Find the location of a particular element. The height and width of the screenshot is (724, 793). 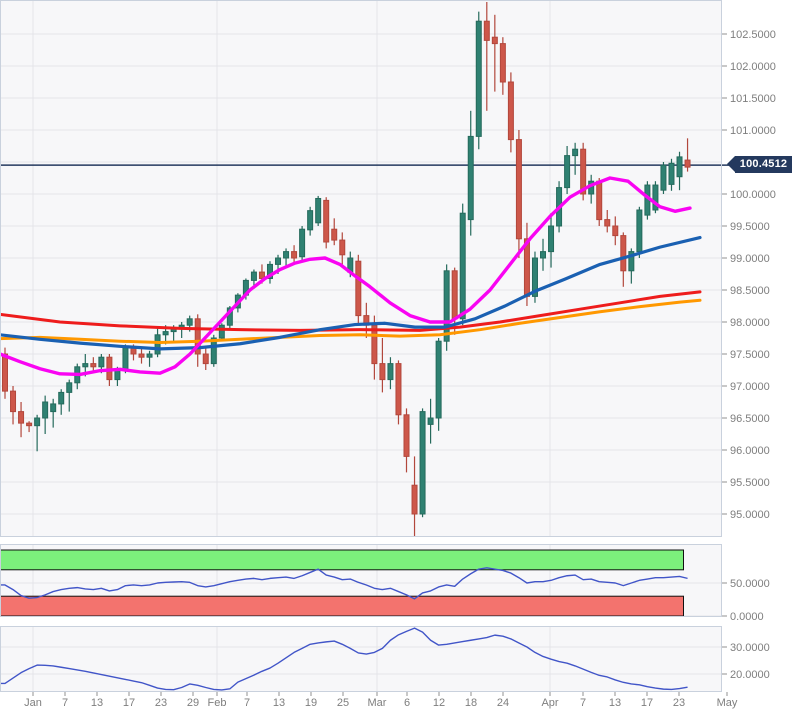

current-price-tag: 100.4512 is located at coordinates (759, 164).